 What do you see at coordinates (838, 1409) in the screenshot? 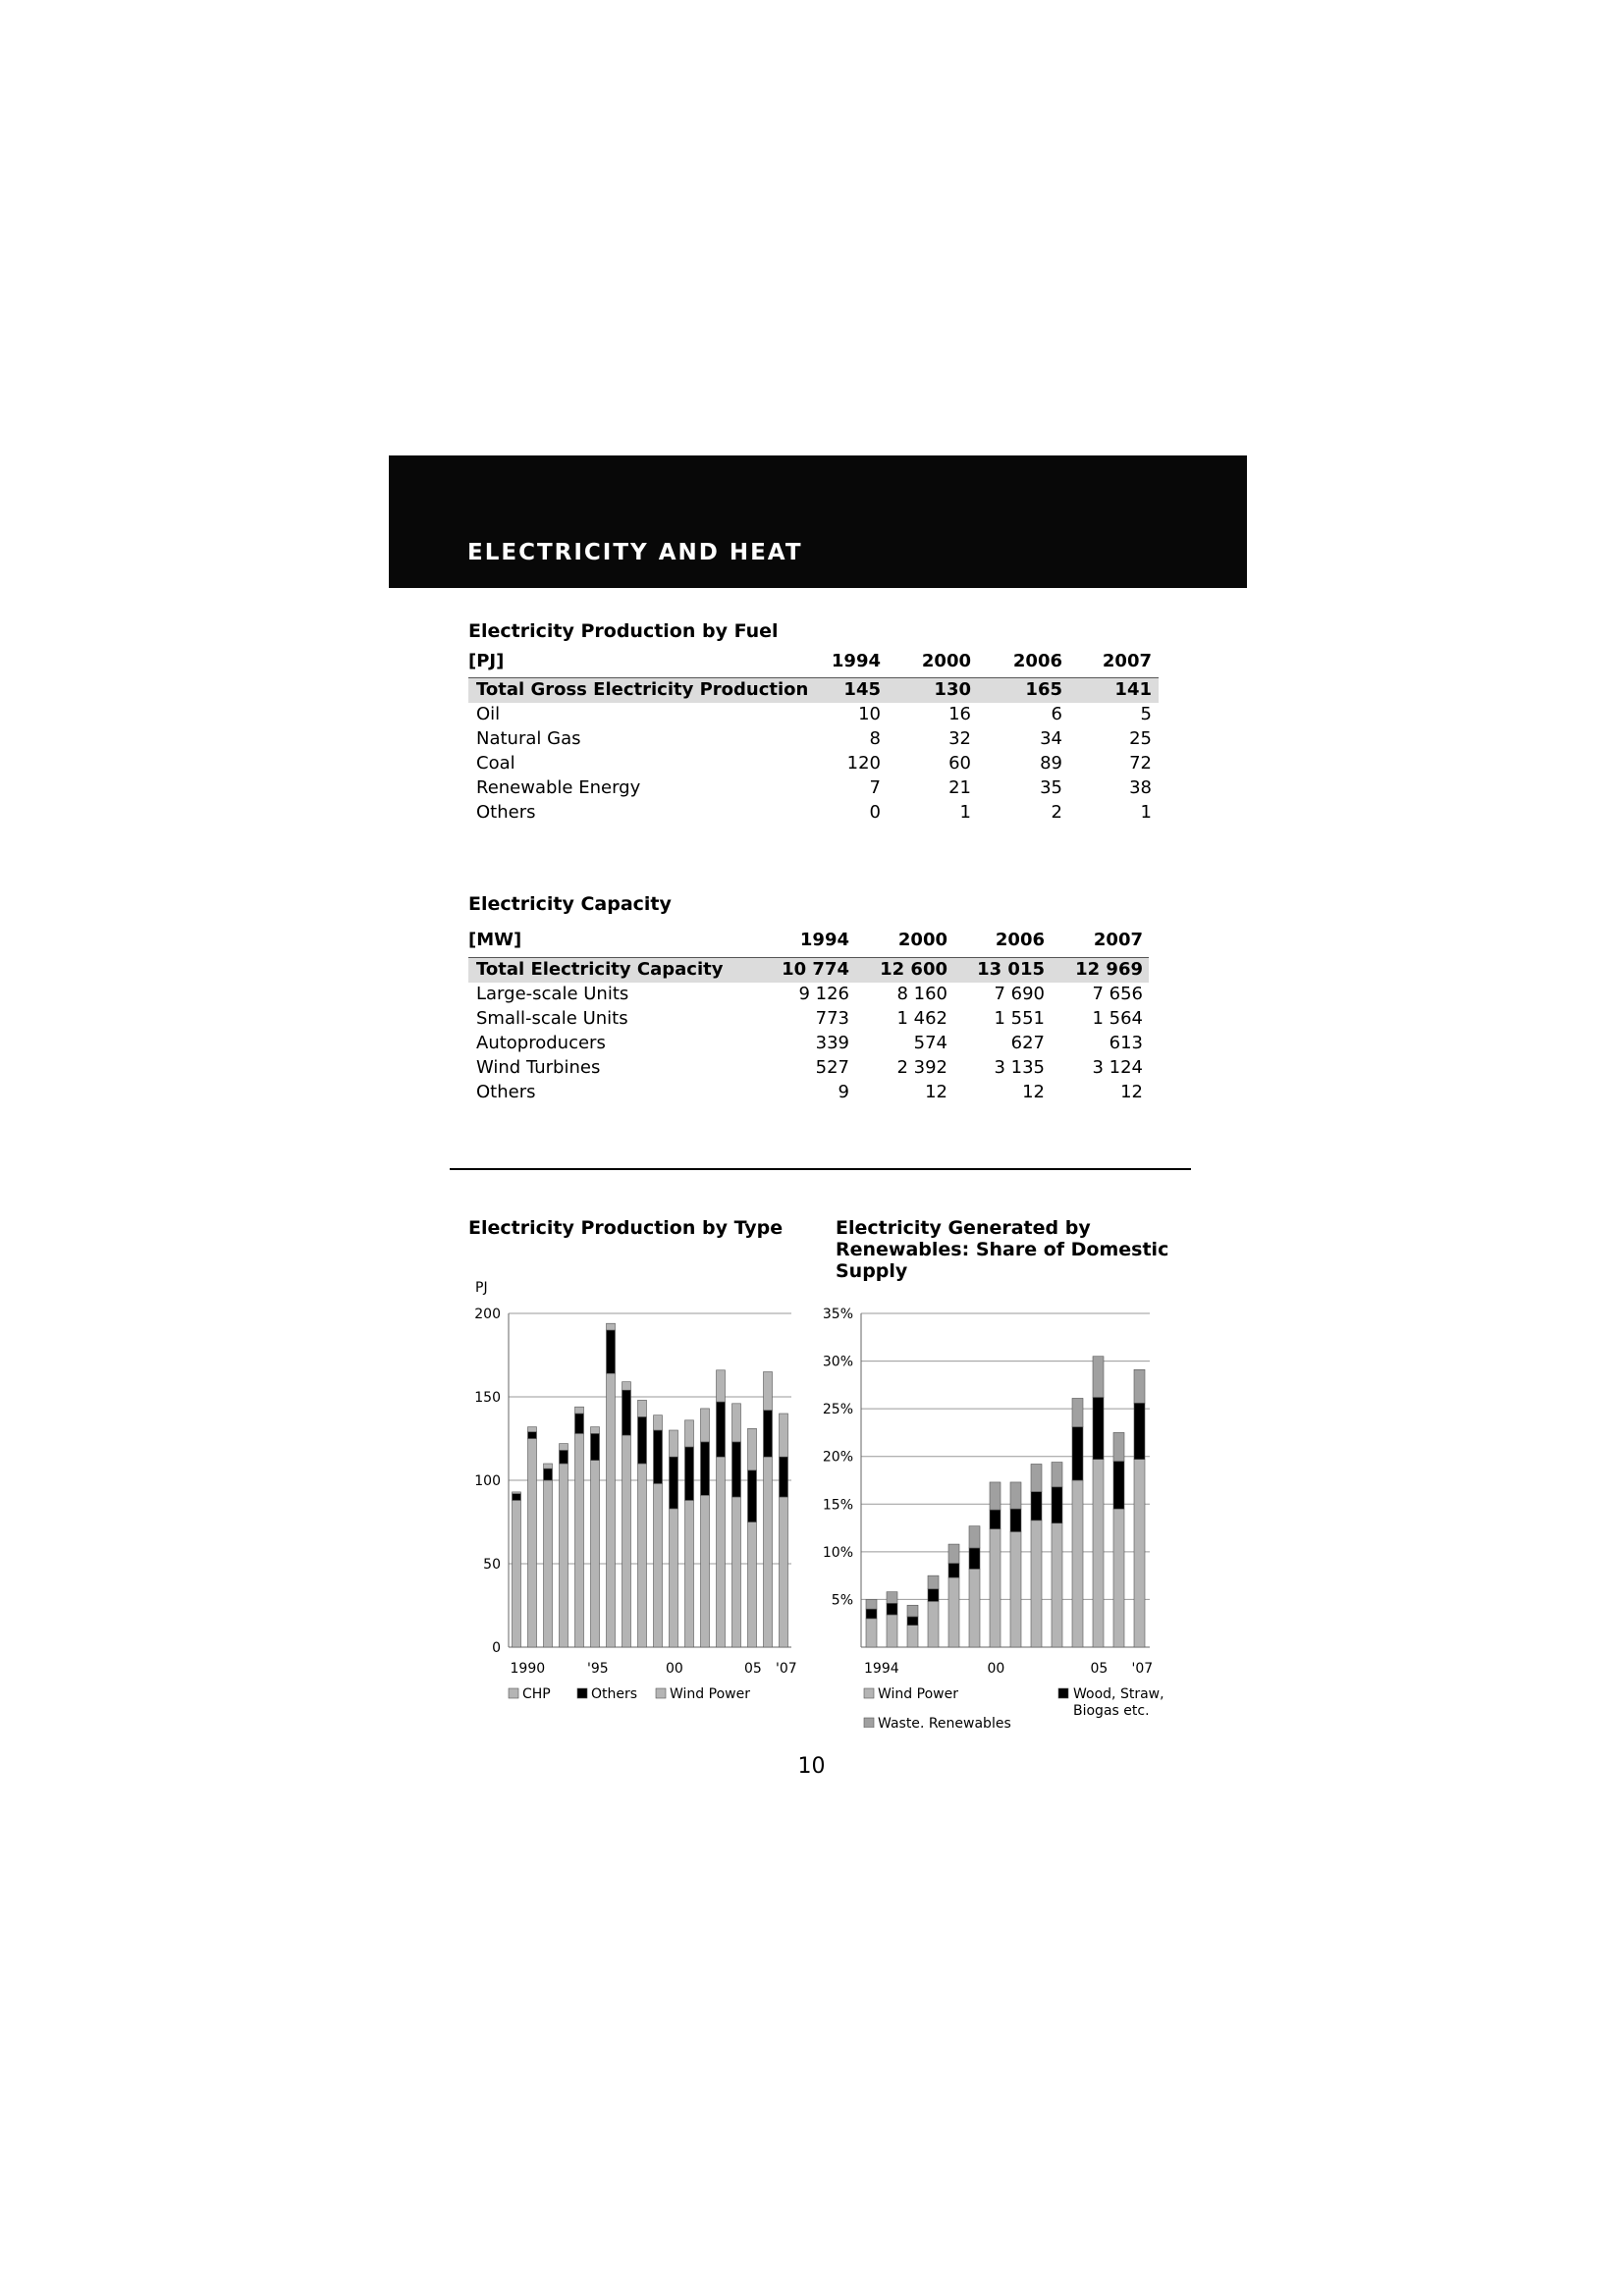
I see `y-tick-label: 25%` at bounding box center [838, 1409].